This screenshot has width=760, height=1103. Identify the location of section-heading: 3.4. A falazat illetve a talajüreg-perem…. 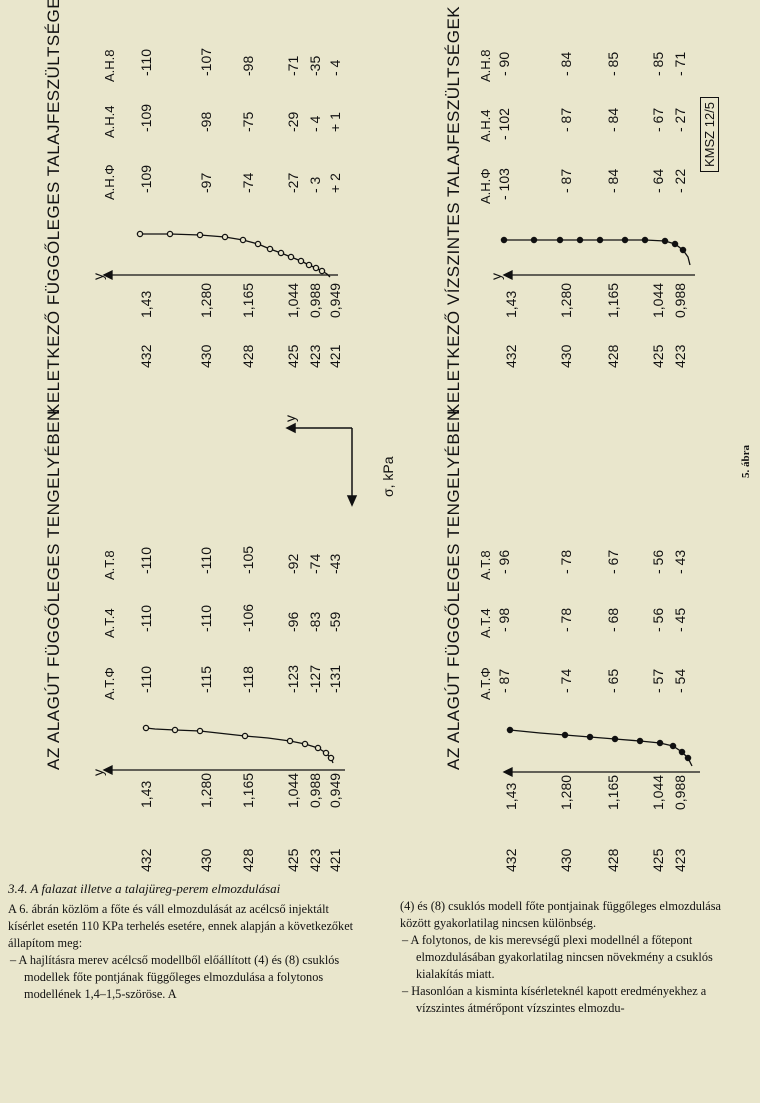
(144, 888).